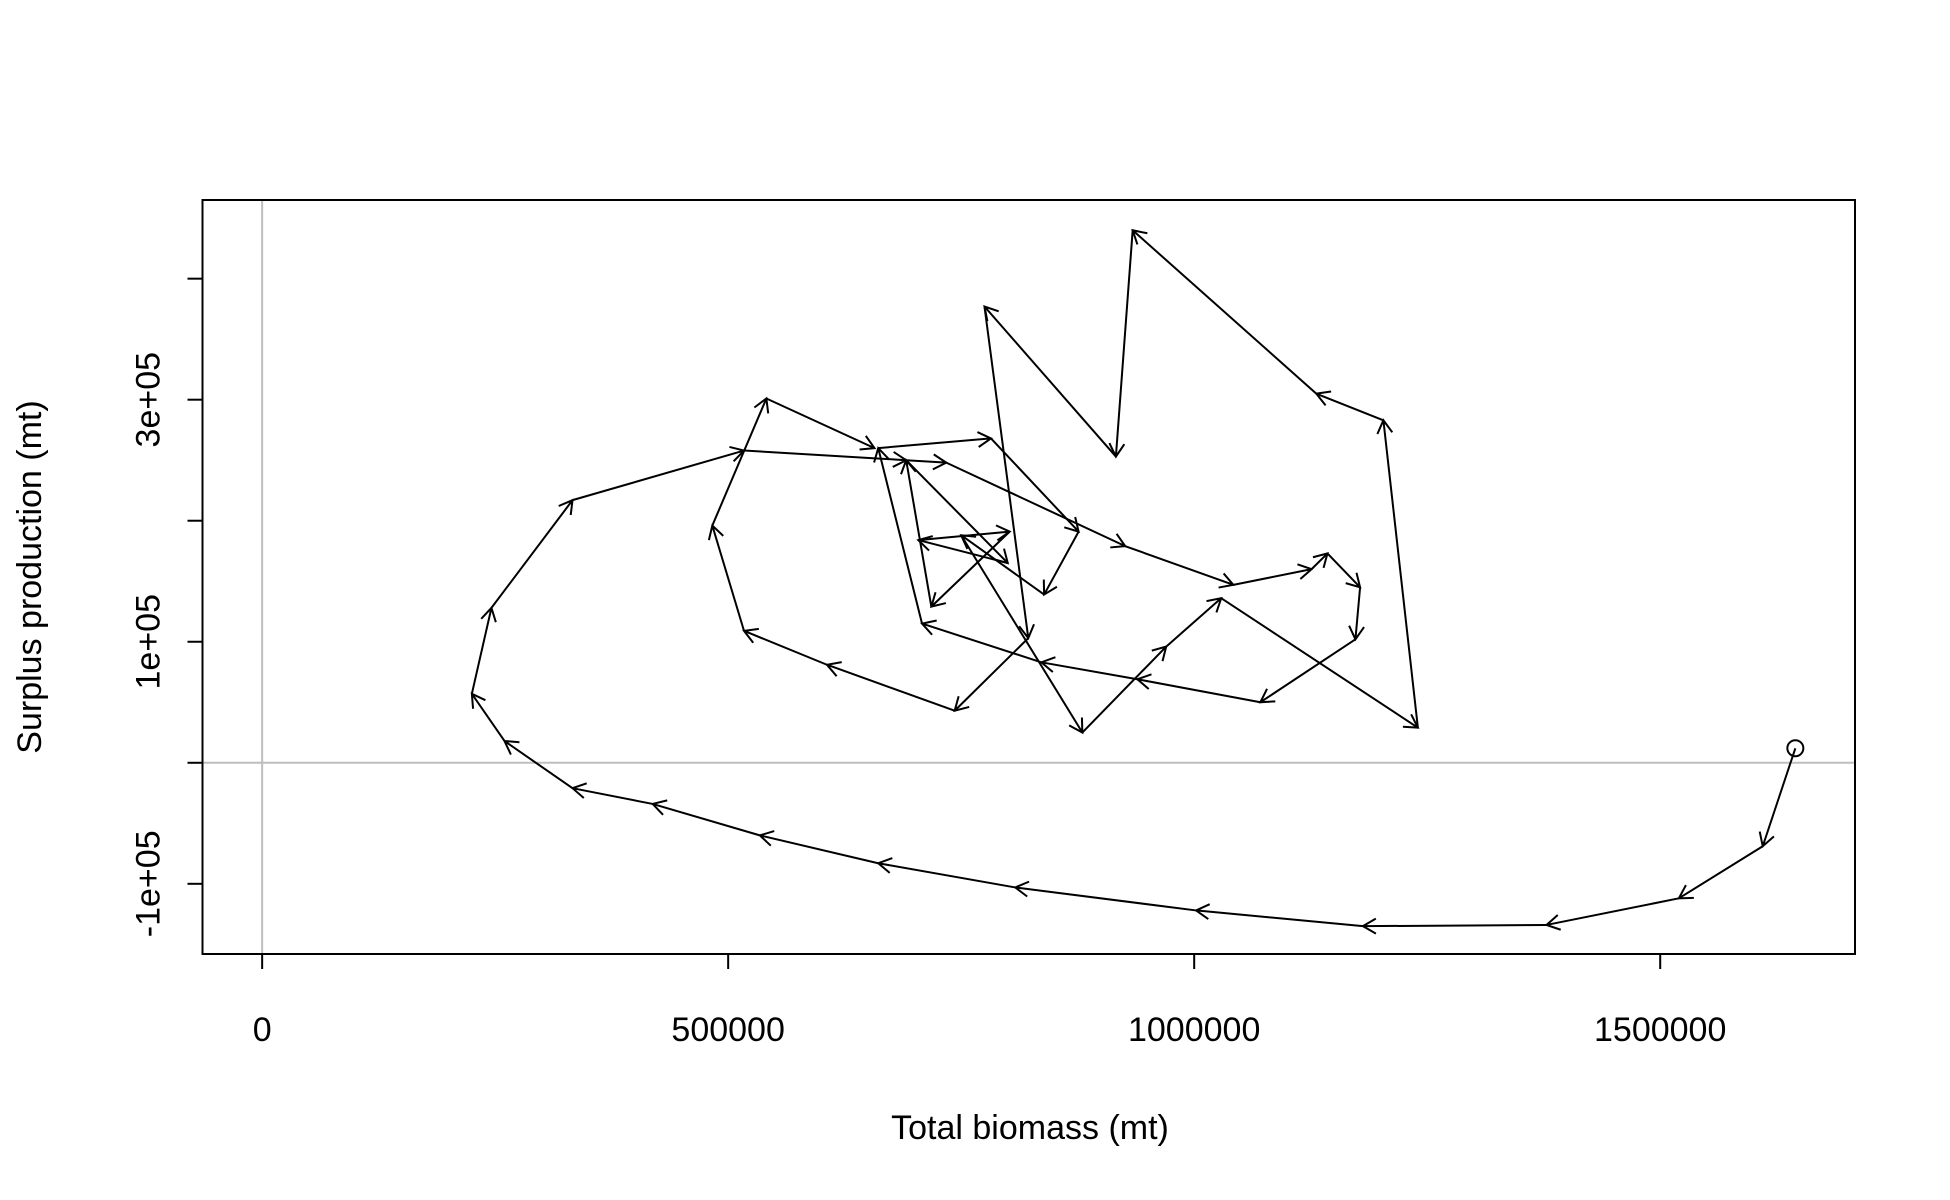 This screenshot has width=1950, height=1200. Describe the element at coordinates (1795, 748) in the screenshot. I see `start-point` at that location.